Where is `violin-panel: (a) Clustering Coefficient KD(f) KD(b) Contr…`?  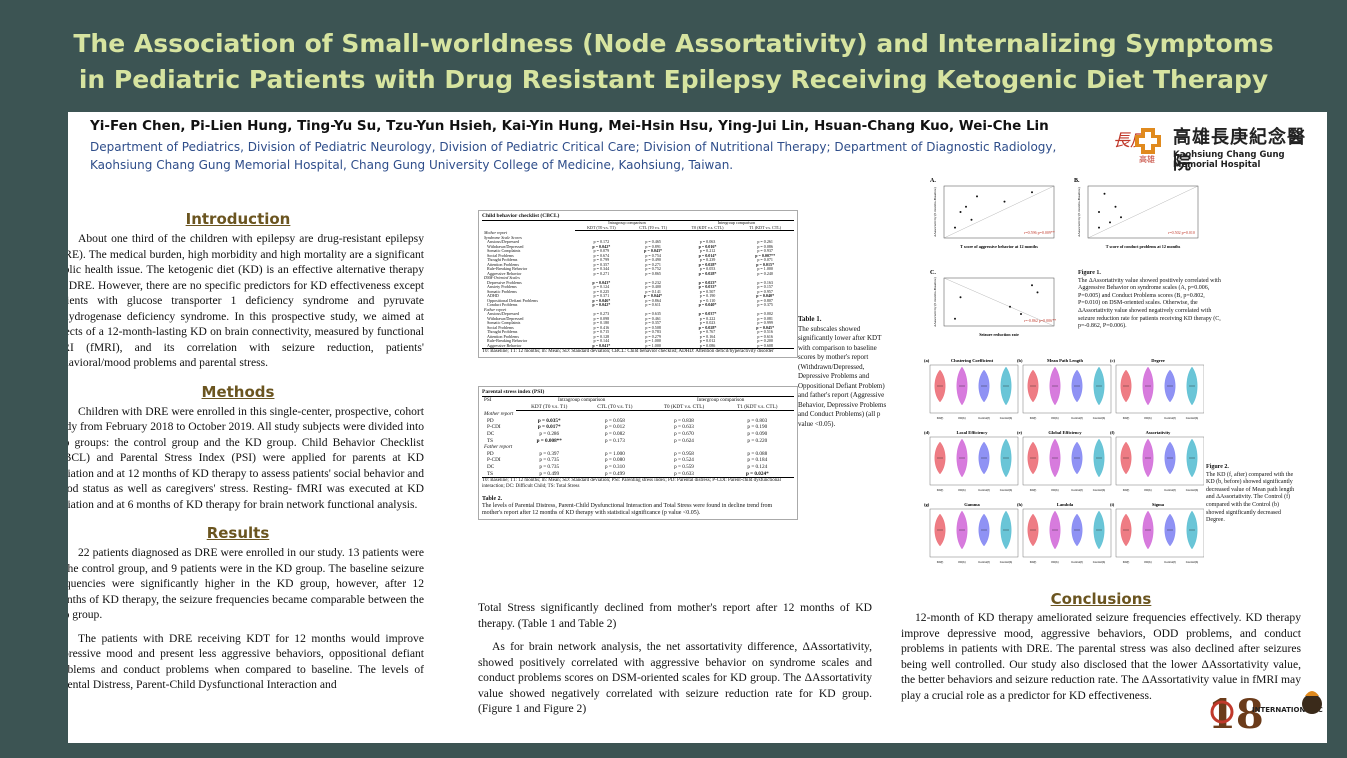
violin-panel: (a) Clustering Coefficient KD(f) KD(b) Contr… is located at coordinates (971, 389).